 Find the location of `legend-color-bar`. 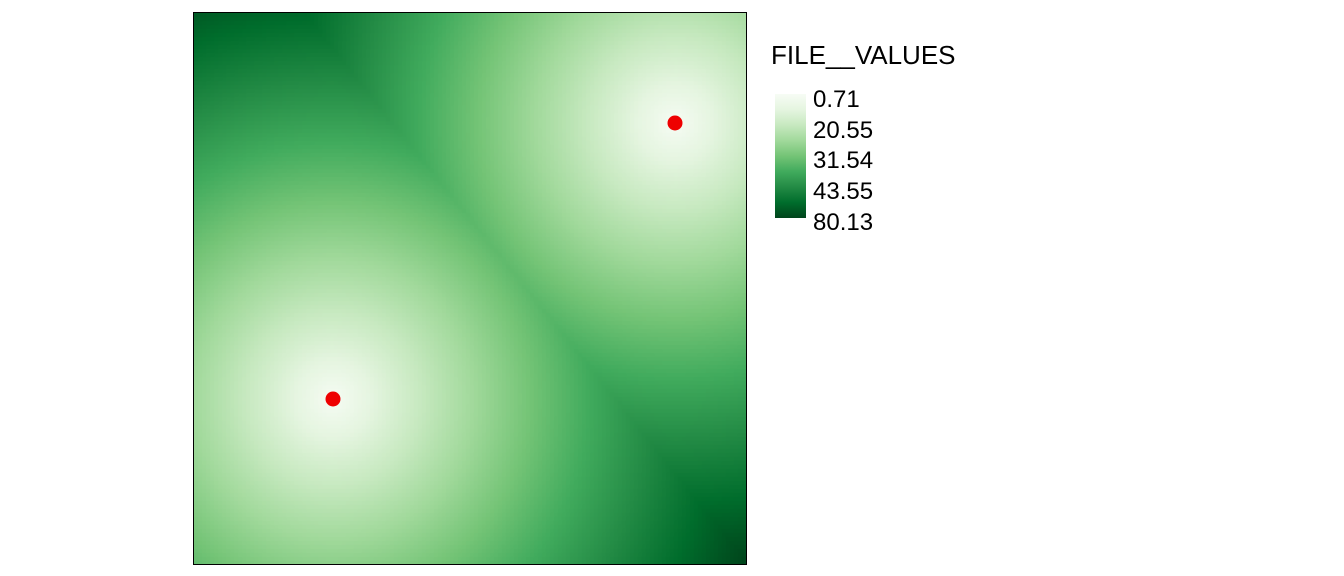

legend-color-bar is located at coordinates (790, 156).